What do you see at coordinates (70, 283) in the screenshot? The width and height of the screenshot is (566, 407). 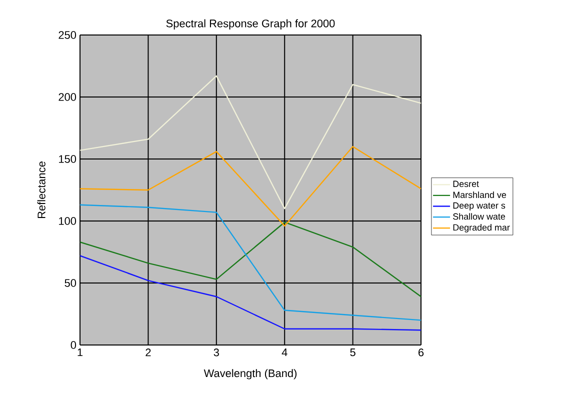 I see `y-tick-label: 50` at bounding box center [70, 283].